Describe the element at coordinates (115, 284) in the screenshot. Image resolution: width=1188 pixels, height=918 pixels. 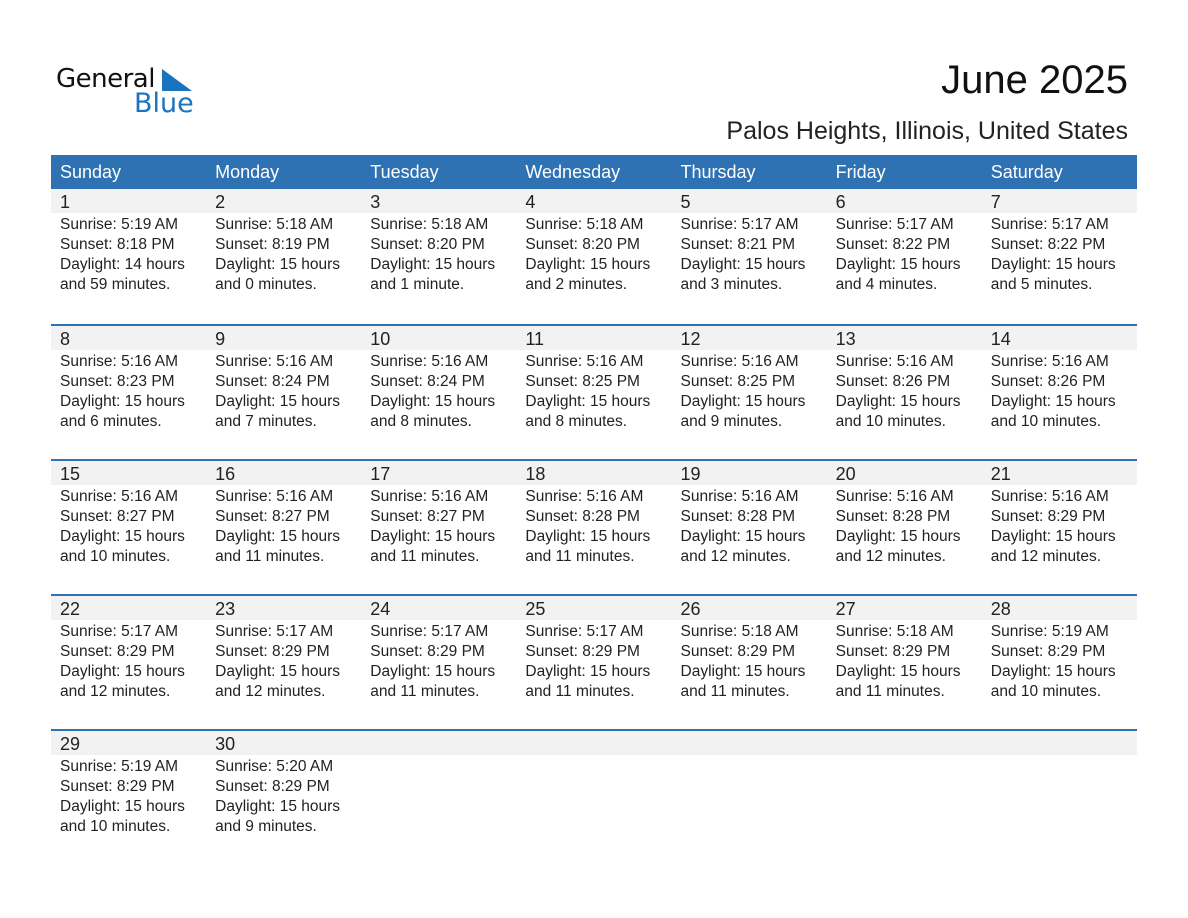
I see `minutes-text: and 59 minutes.` at that location.